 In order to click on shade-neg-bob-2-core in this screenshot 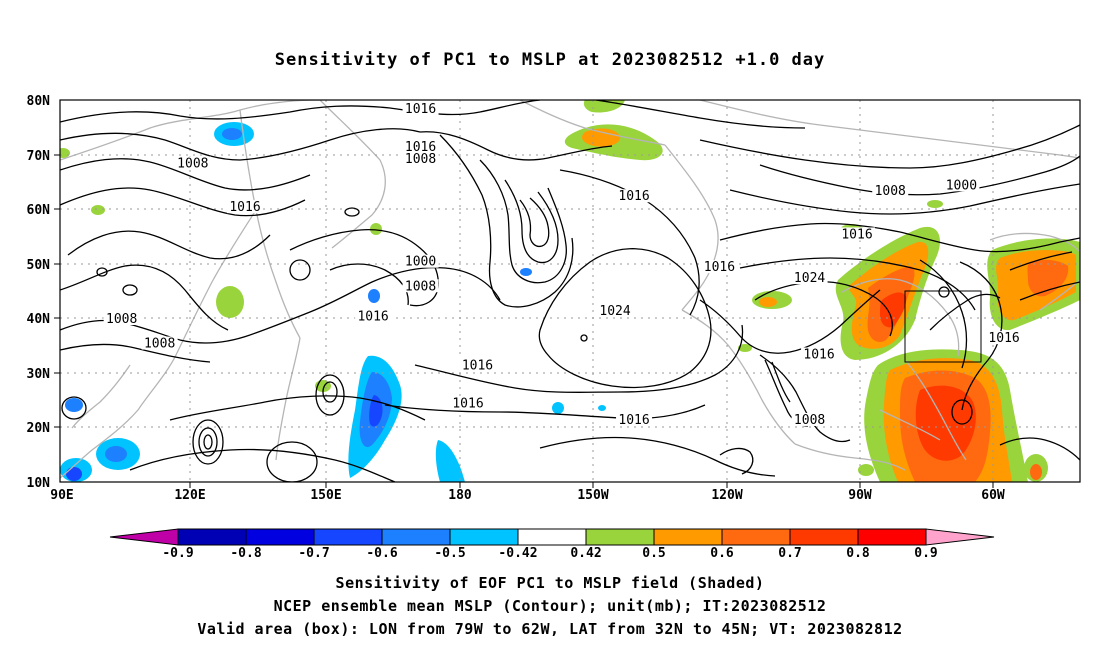, I will do `click(74, 474)`.